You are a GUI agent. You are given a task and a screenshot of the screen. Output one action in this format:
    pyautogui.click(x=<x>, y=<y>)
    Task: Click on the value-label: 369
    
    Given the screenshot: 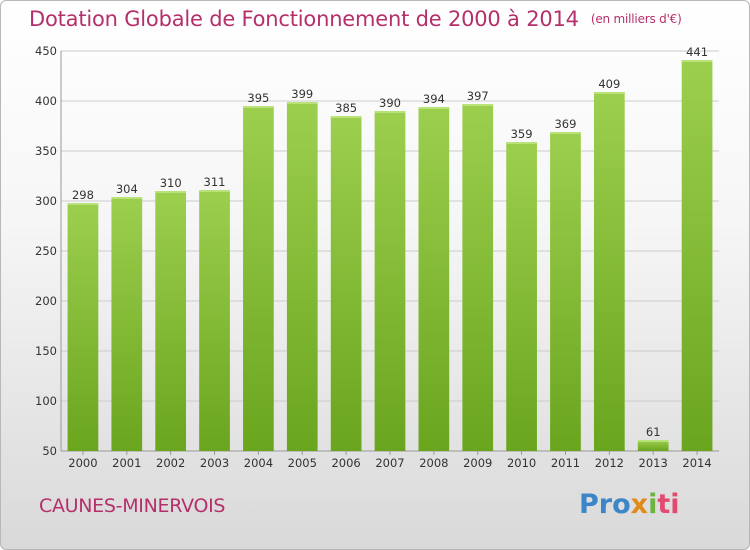 What is the action you would take?
    pyautogui.click(x=565, y=124)
    